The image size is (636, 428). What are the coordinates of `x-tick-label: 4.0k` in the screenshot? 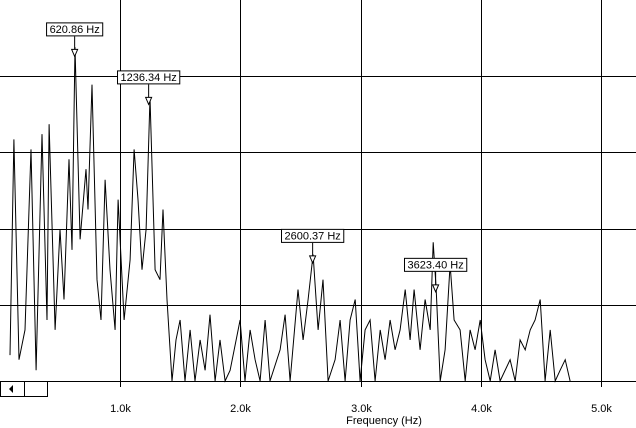 It's located at (481, 409).